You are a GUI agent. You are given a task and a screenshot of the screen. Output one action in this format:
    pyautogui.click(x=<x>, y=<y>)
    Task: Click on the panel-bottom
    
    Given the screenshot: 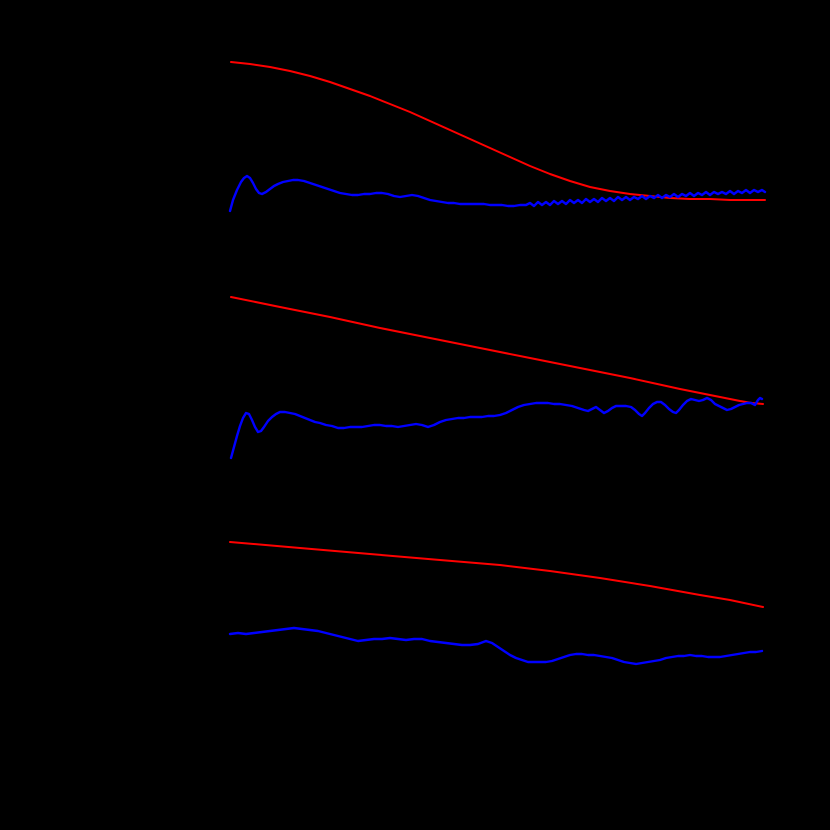 What is the action you would take?
    pyautogui.click(x=496, y=603)
    